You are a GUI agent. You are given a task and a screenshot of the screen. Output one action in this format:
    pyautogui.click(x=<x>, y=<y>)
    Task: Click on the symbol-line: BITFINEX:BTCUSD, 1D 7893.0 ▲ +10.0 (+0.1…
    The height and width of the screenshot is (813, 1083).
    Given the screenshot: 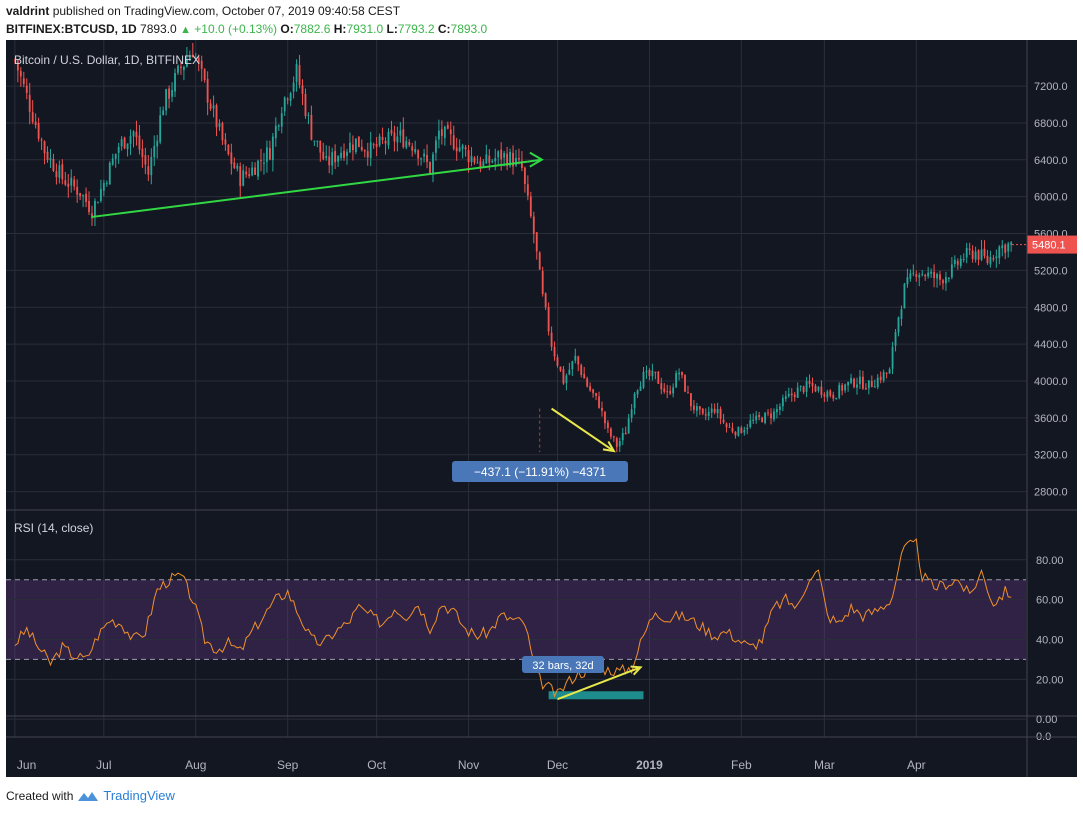 What is the action you would take?
    pyautogui.click(x=246, y=29)
    